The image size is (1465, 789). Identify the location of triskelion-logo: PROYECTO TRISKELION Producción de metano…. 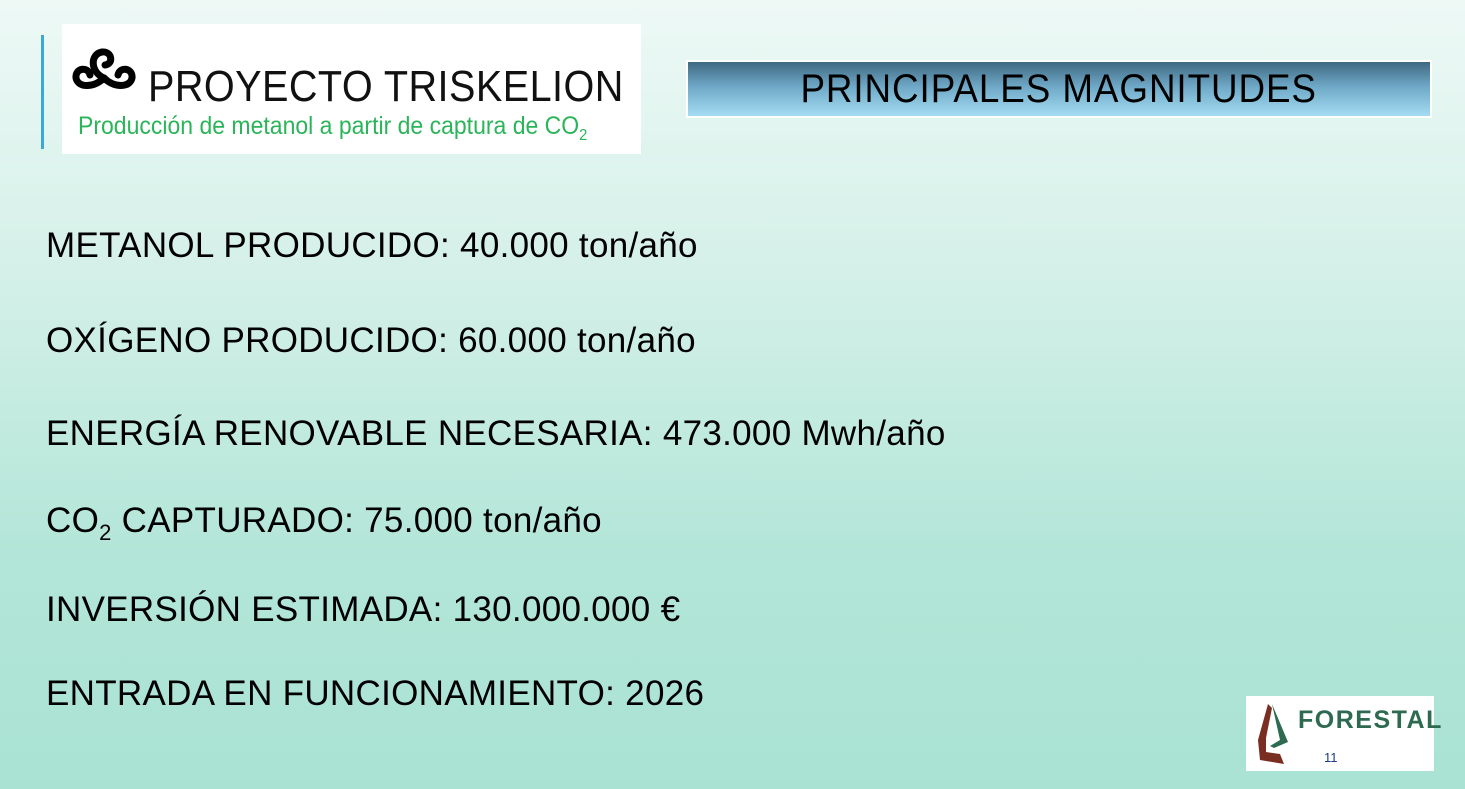
(351, 89).